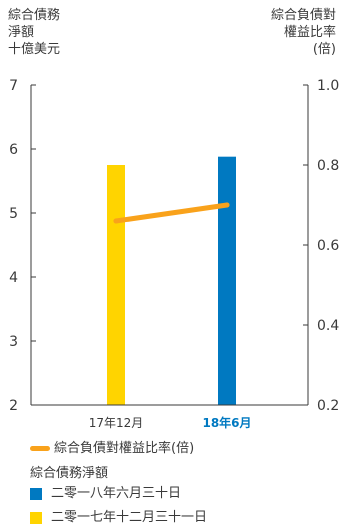  I want to click on right-tick-label: 1.0, so click(328, 86).